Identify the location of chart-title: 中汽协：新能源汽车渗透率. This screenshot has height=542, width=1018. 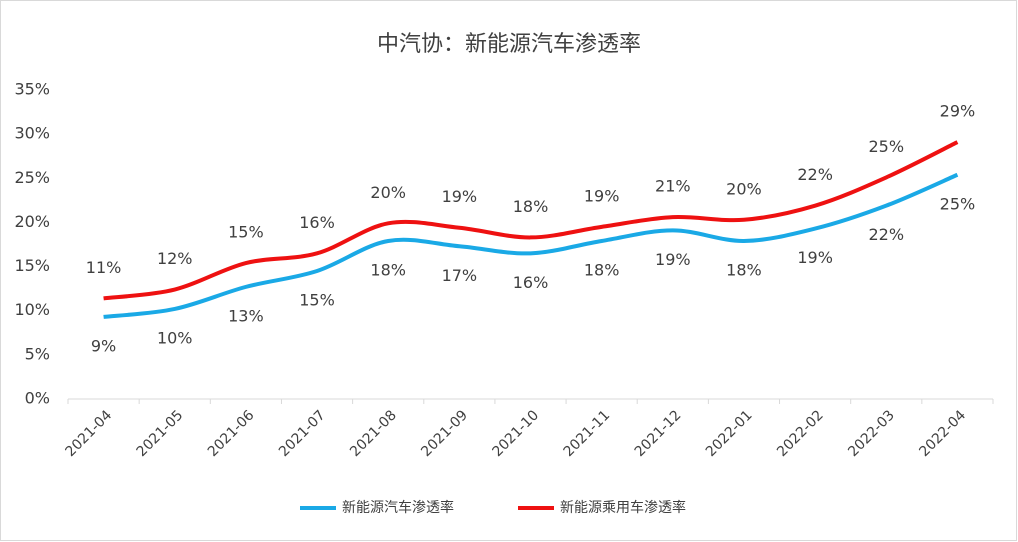
(509, 44).